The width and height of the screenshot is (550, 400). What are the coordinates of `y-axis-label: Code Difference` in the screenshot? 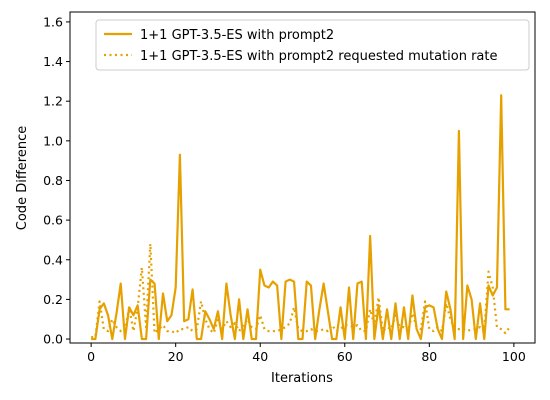 It's located at (22, 178).